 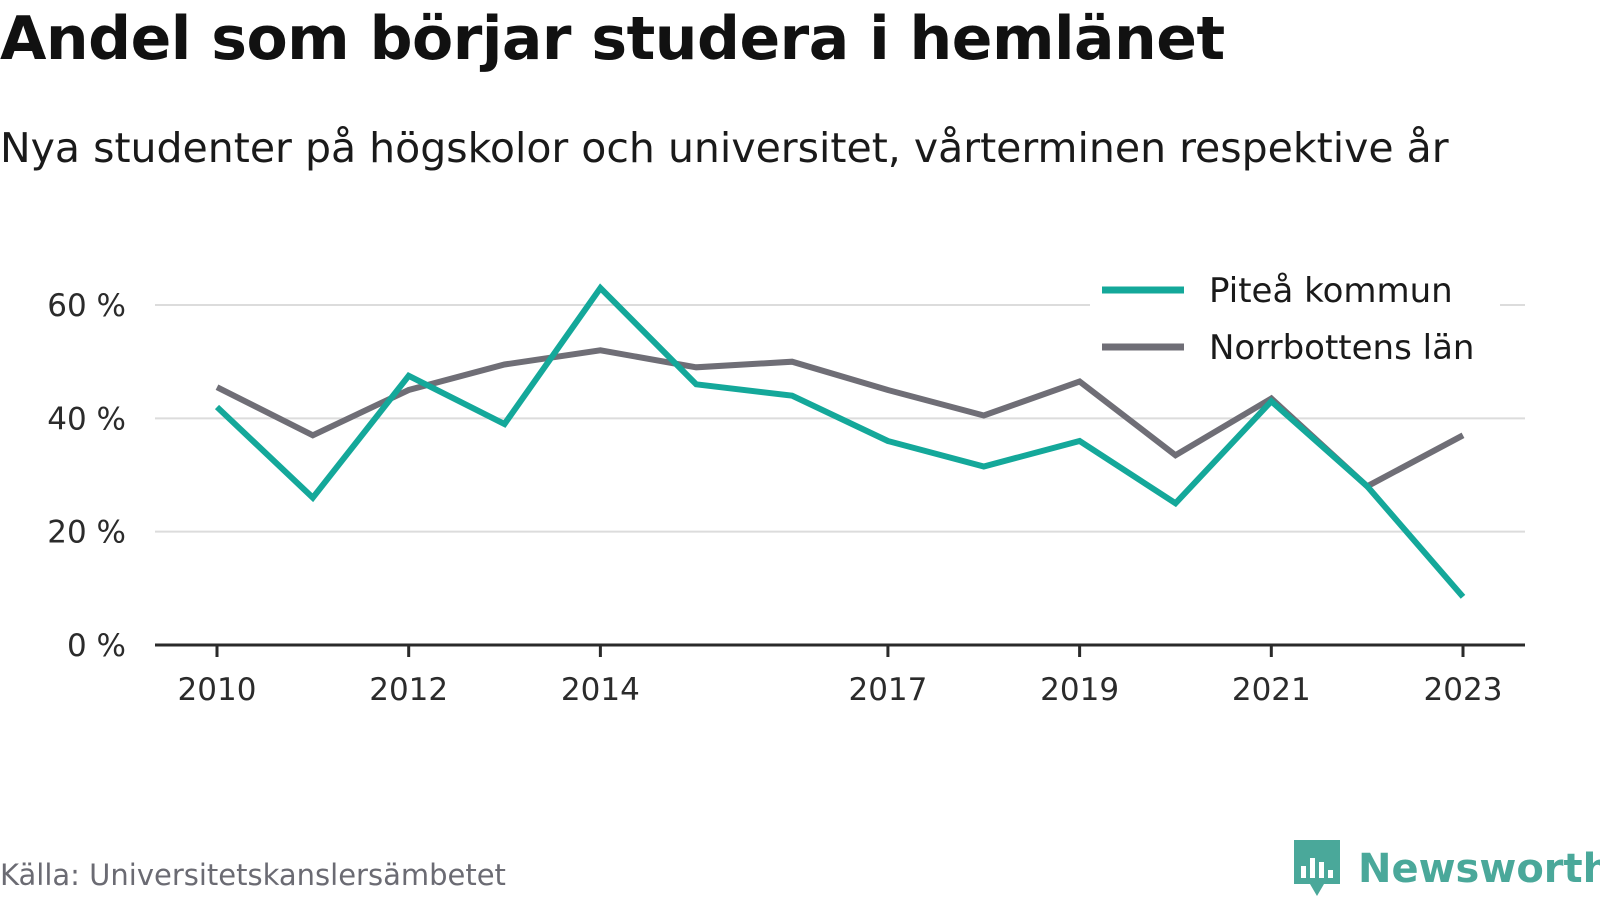 What do you see at coordinates (840, 675) in the screenshot?
I see `x-axis: 2010 2012 2014 2017 2019 2021 2023` at bounding box center [840, 675].